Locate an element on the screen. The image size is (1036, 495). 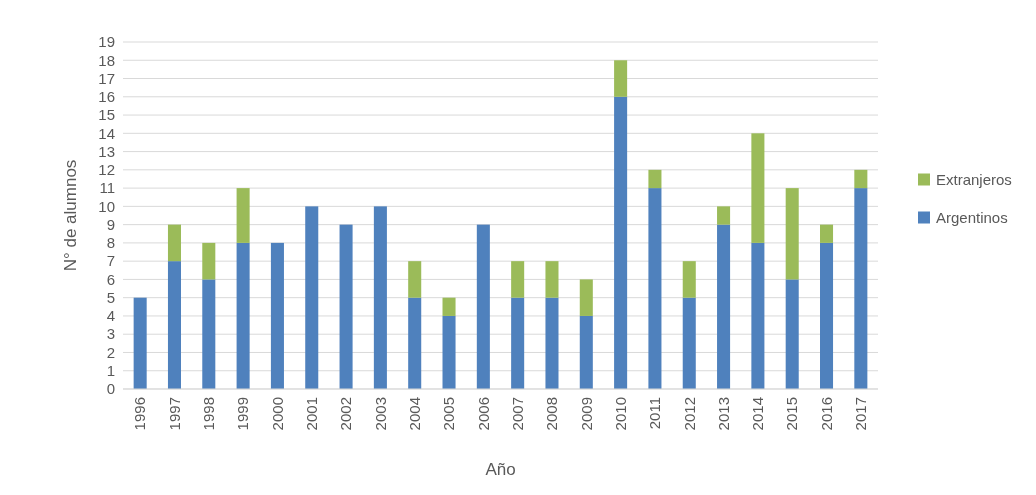
x-tick-label: 2004 is located at coordinates (414, 414).